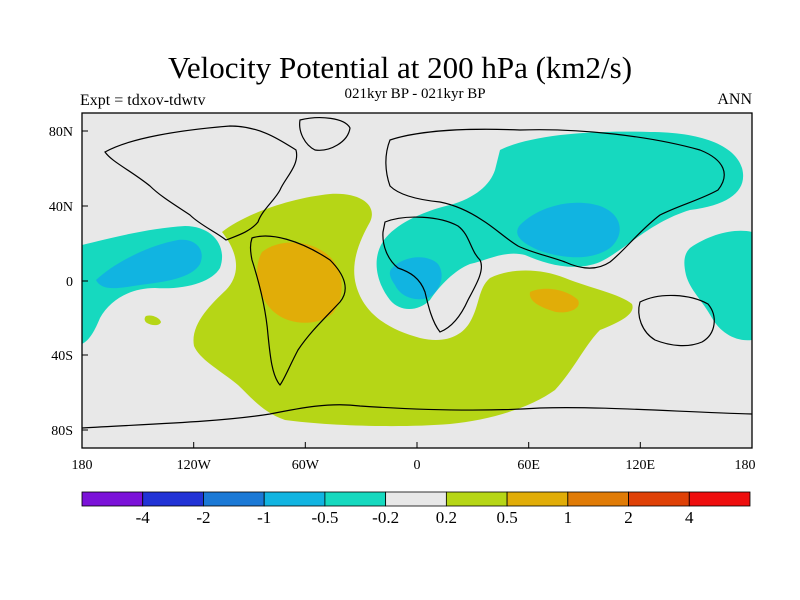 This screenshot has height=600, width=800. What do you see at coordinates (555, 198) in the screenshot?
I see `coast-eurasia` at bounding box center [555, 198].